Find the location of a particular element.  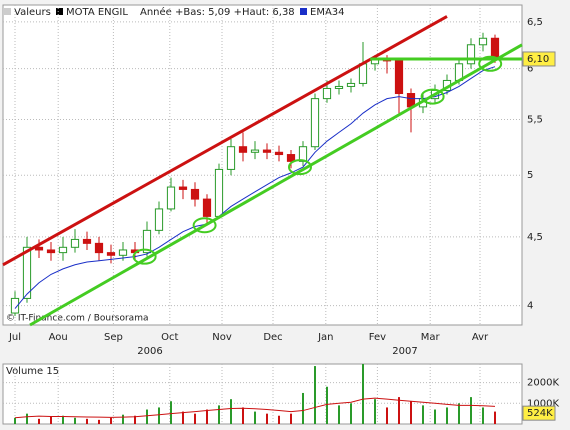

x-tick-label: Avr is located at coordinates (480, 337).